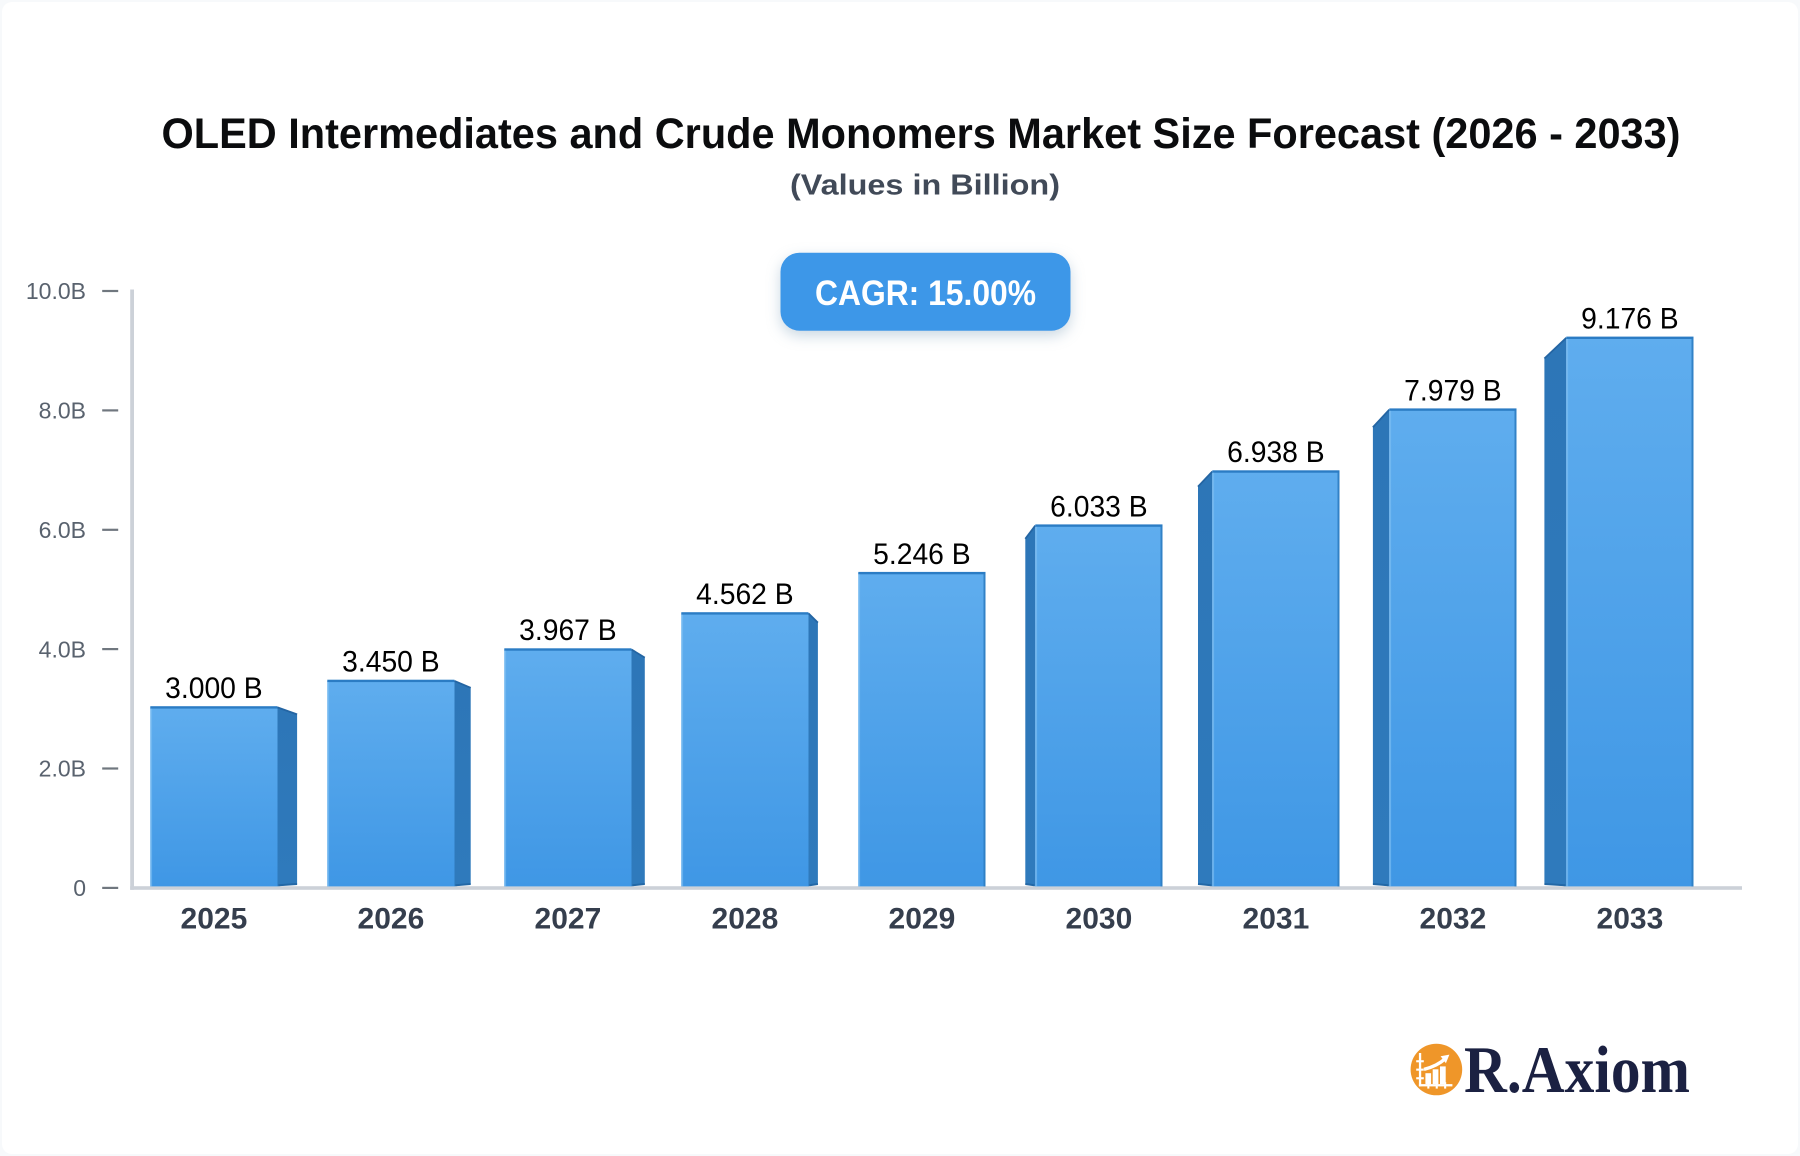 Image resolution: width=1800 pixels, height=1156 pixels. What do you see at coordinates (391, 919) in the screenshot?
I see `svg-text: 2026` at bounding box center [391, 919].